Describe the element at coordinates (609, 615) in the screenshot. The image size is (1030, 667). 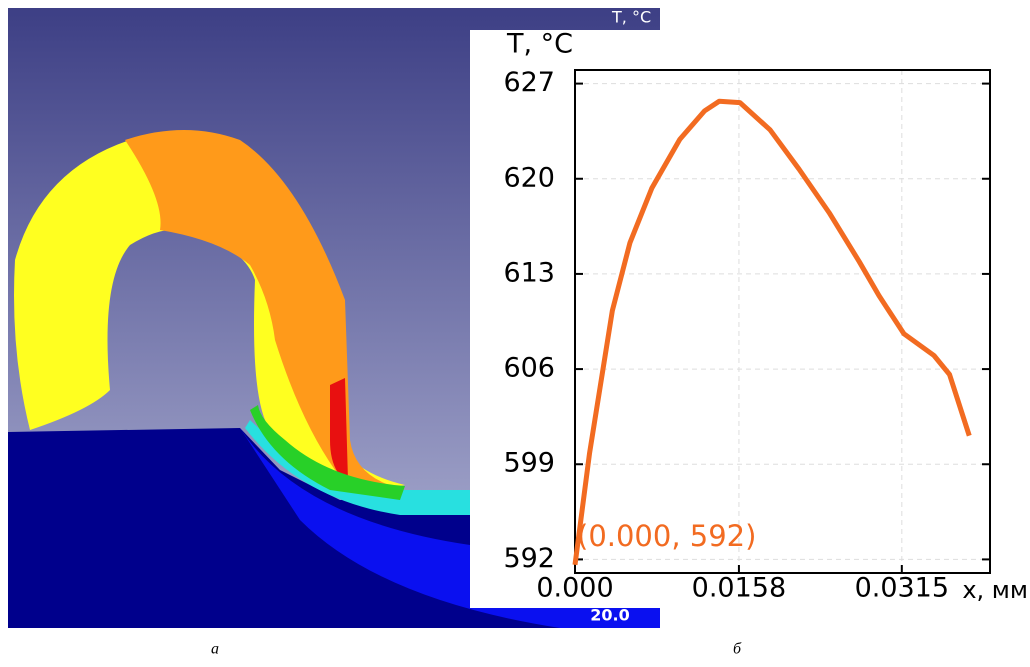
I see `legend-min: 20.0` at that location.